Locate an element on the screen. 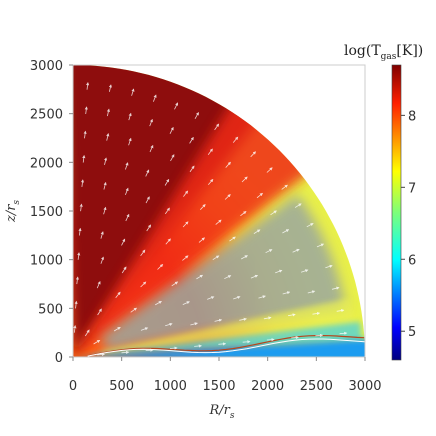 Image resolution: width=436 pixels, height=436 pixels. disk-contour-lower is located at coordinates (226, 347).